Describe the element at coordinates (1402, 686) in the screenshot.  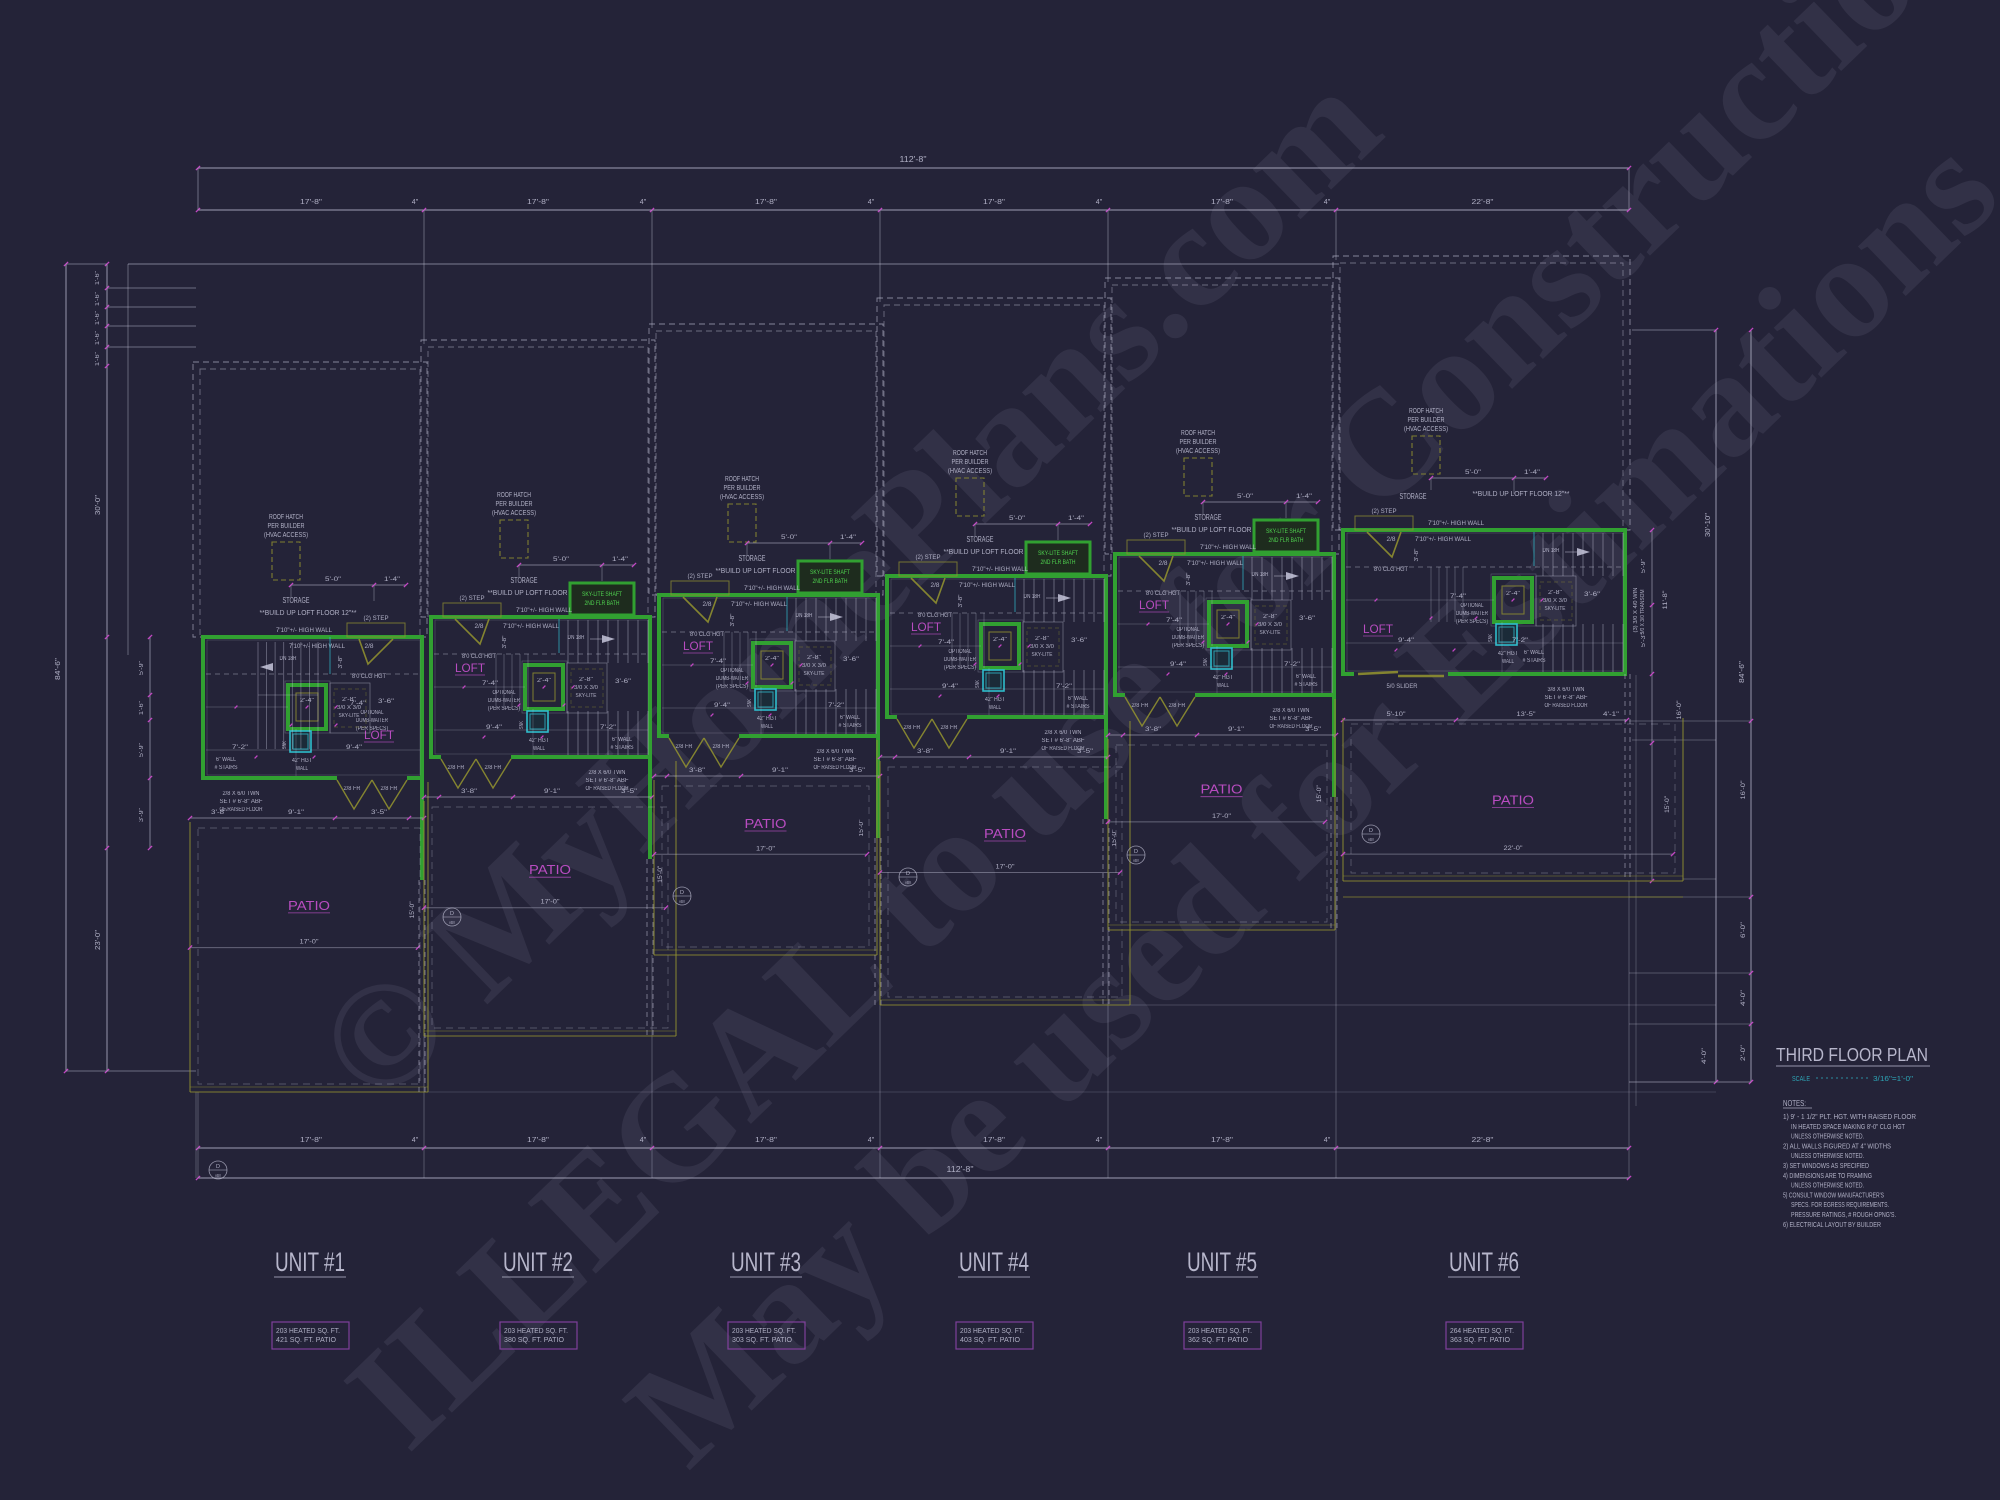
I see `svg-text: 5/0 SLIDER` at that location.